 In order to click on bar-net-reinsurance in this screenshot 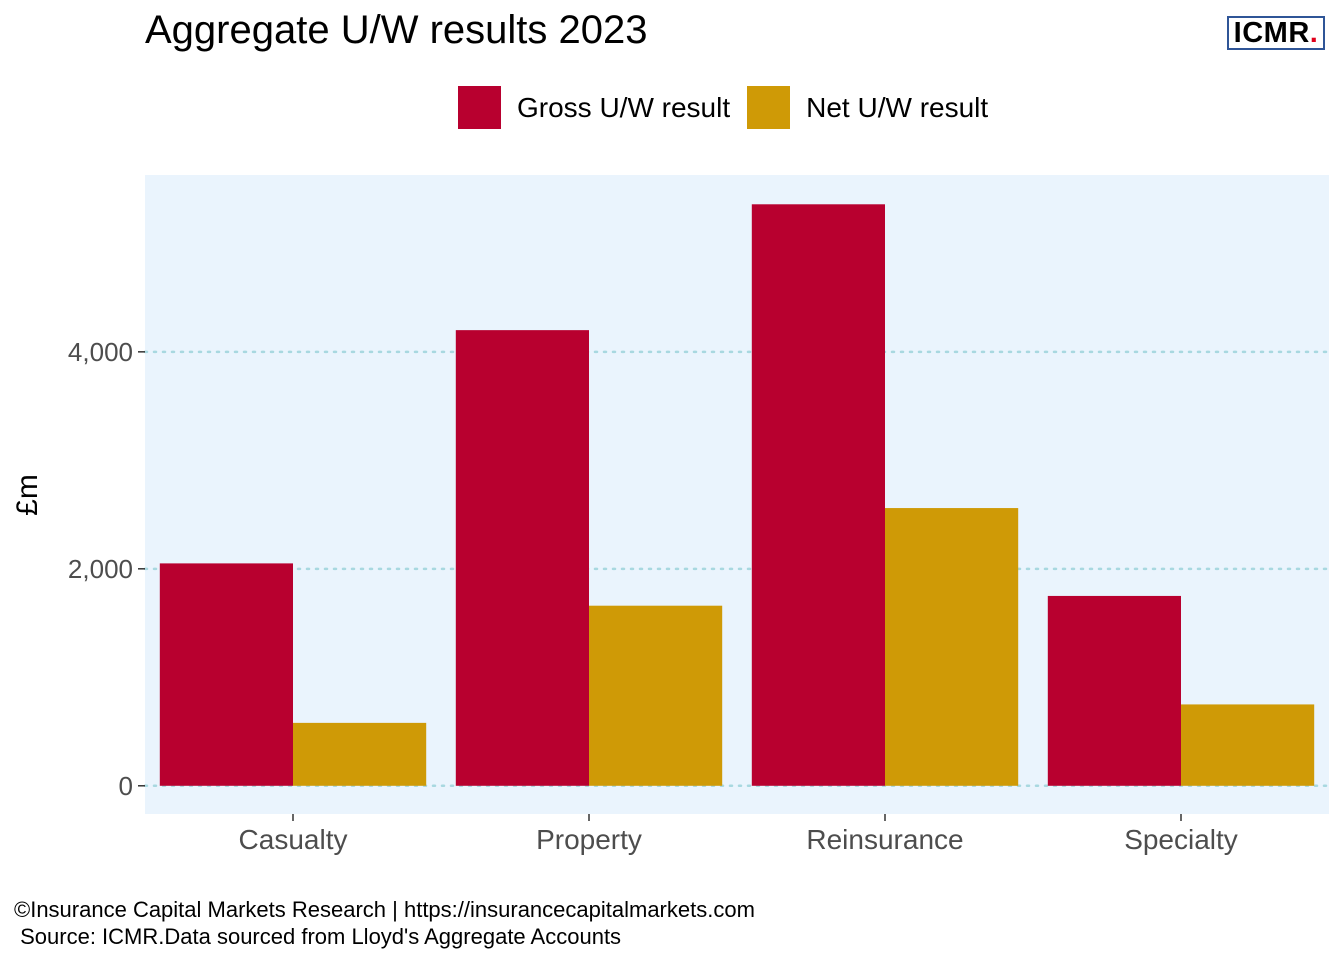, I will do `click(952, 647)`.